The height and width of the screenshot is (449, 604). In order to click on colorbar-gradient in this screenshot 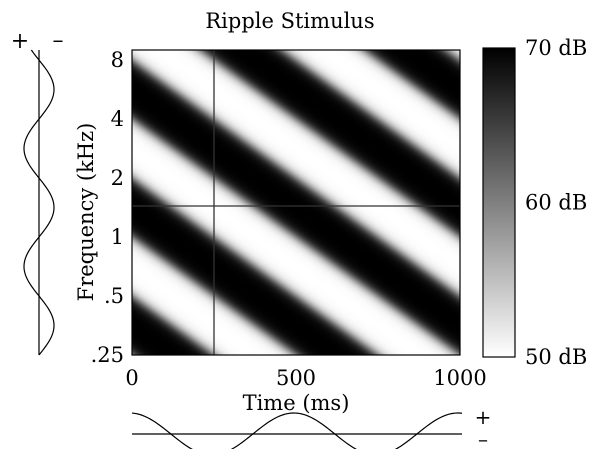, I will do `click(499, 202)`.